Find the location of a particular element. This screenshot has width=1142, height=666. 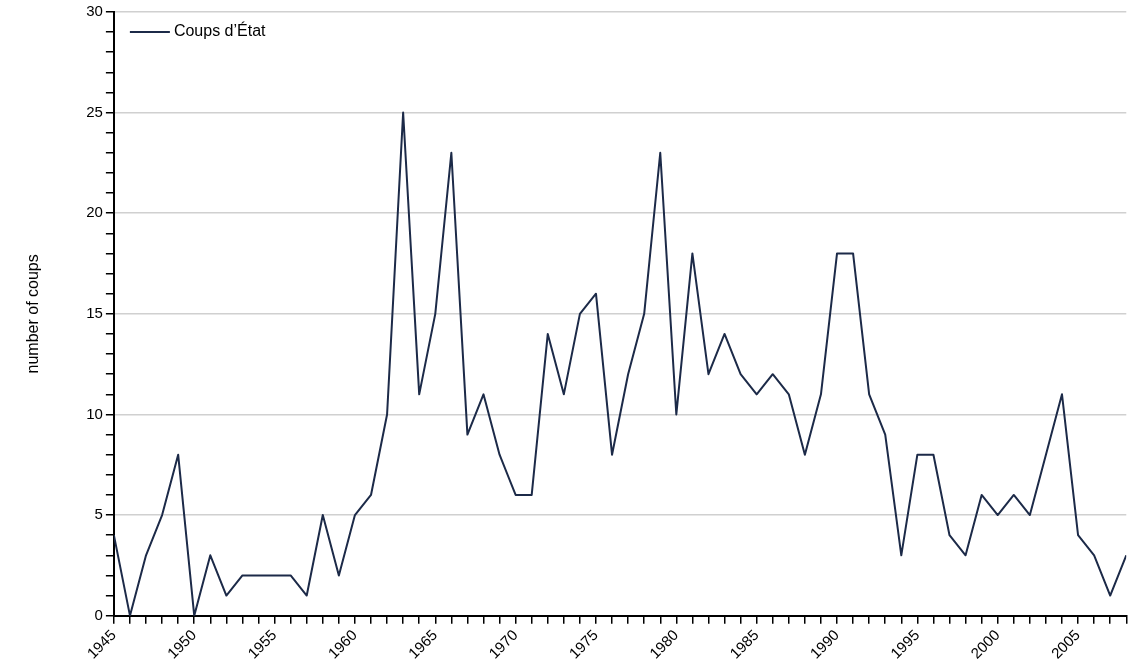

y-axis-title: number of coups is located at coordinates (33, 314).